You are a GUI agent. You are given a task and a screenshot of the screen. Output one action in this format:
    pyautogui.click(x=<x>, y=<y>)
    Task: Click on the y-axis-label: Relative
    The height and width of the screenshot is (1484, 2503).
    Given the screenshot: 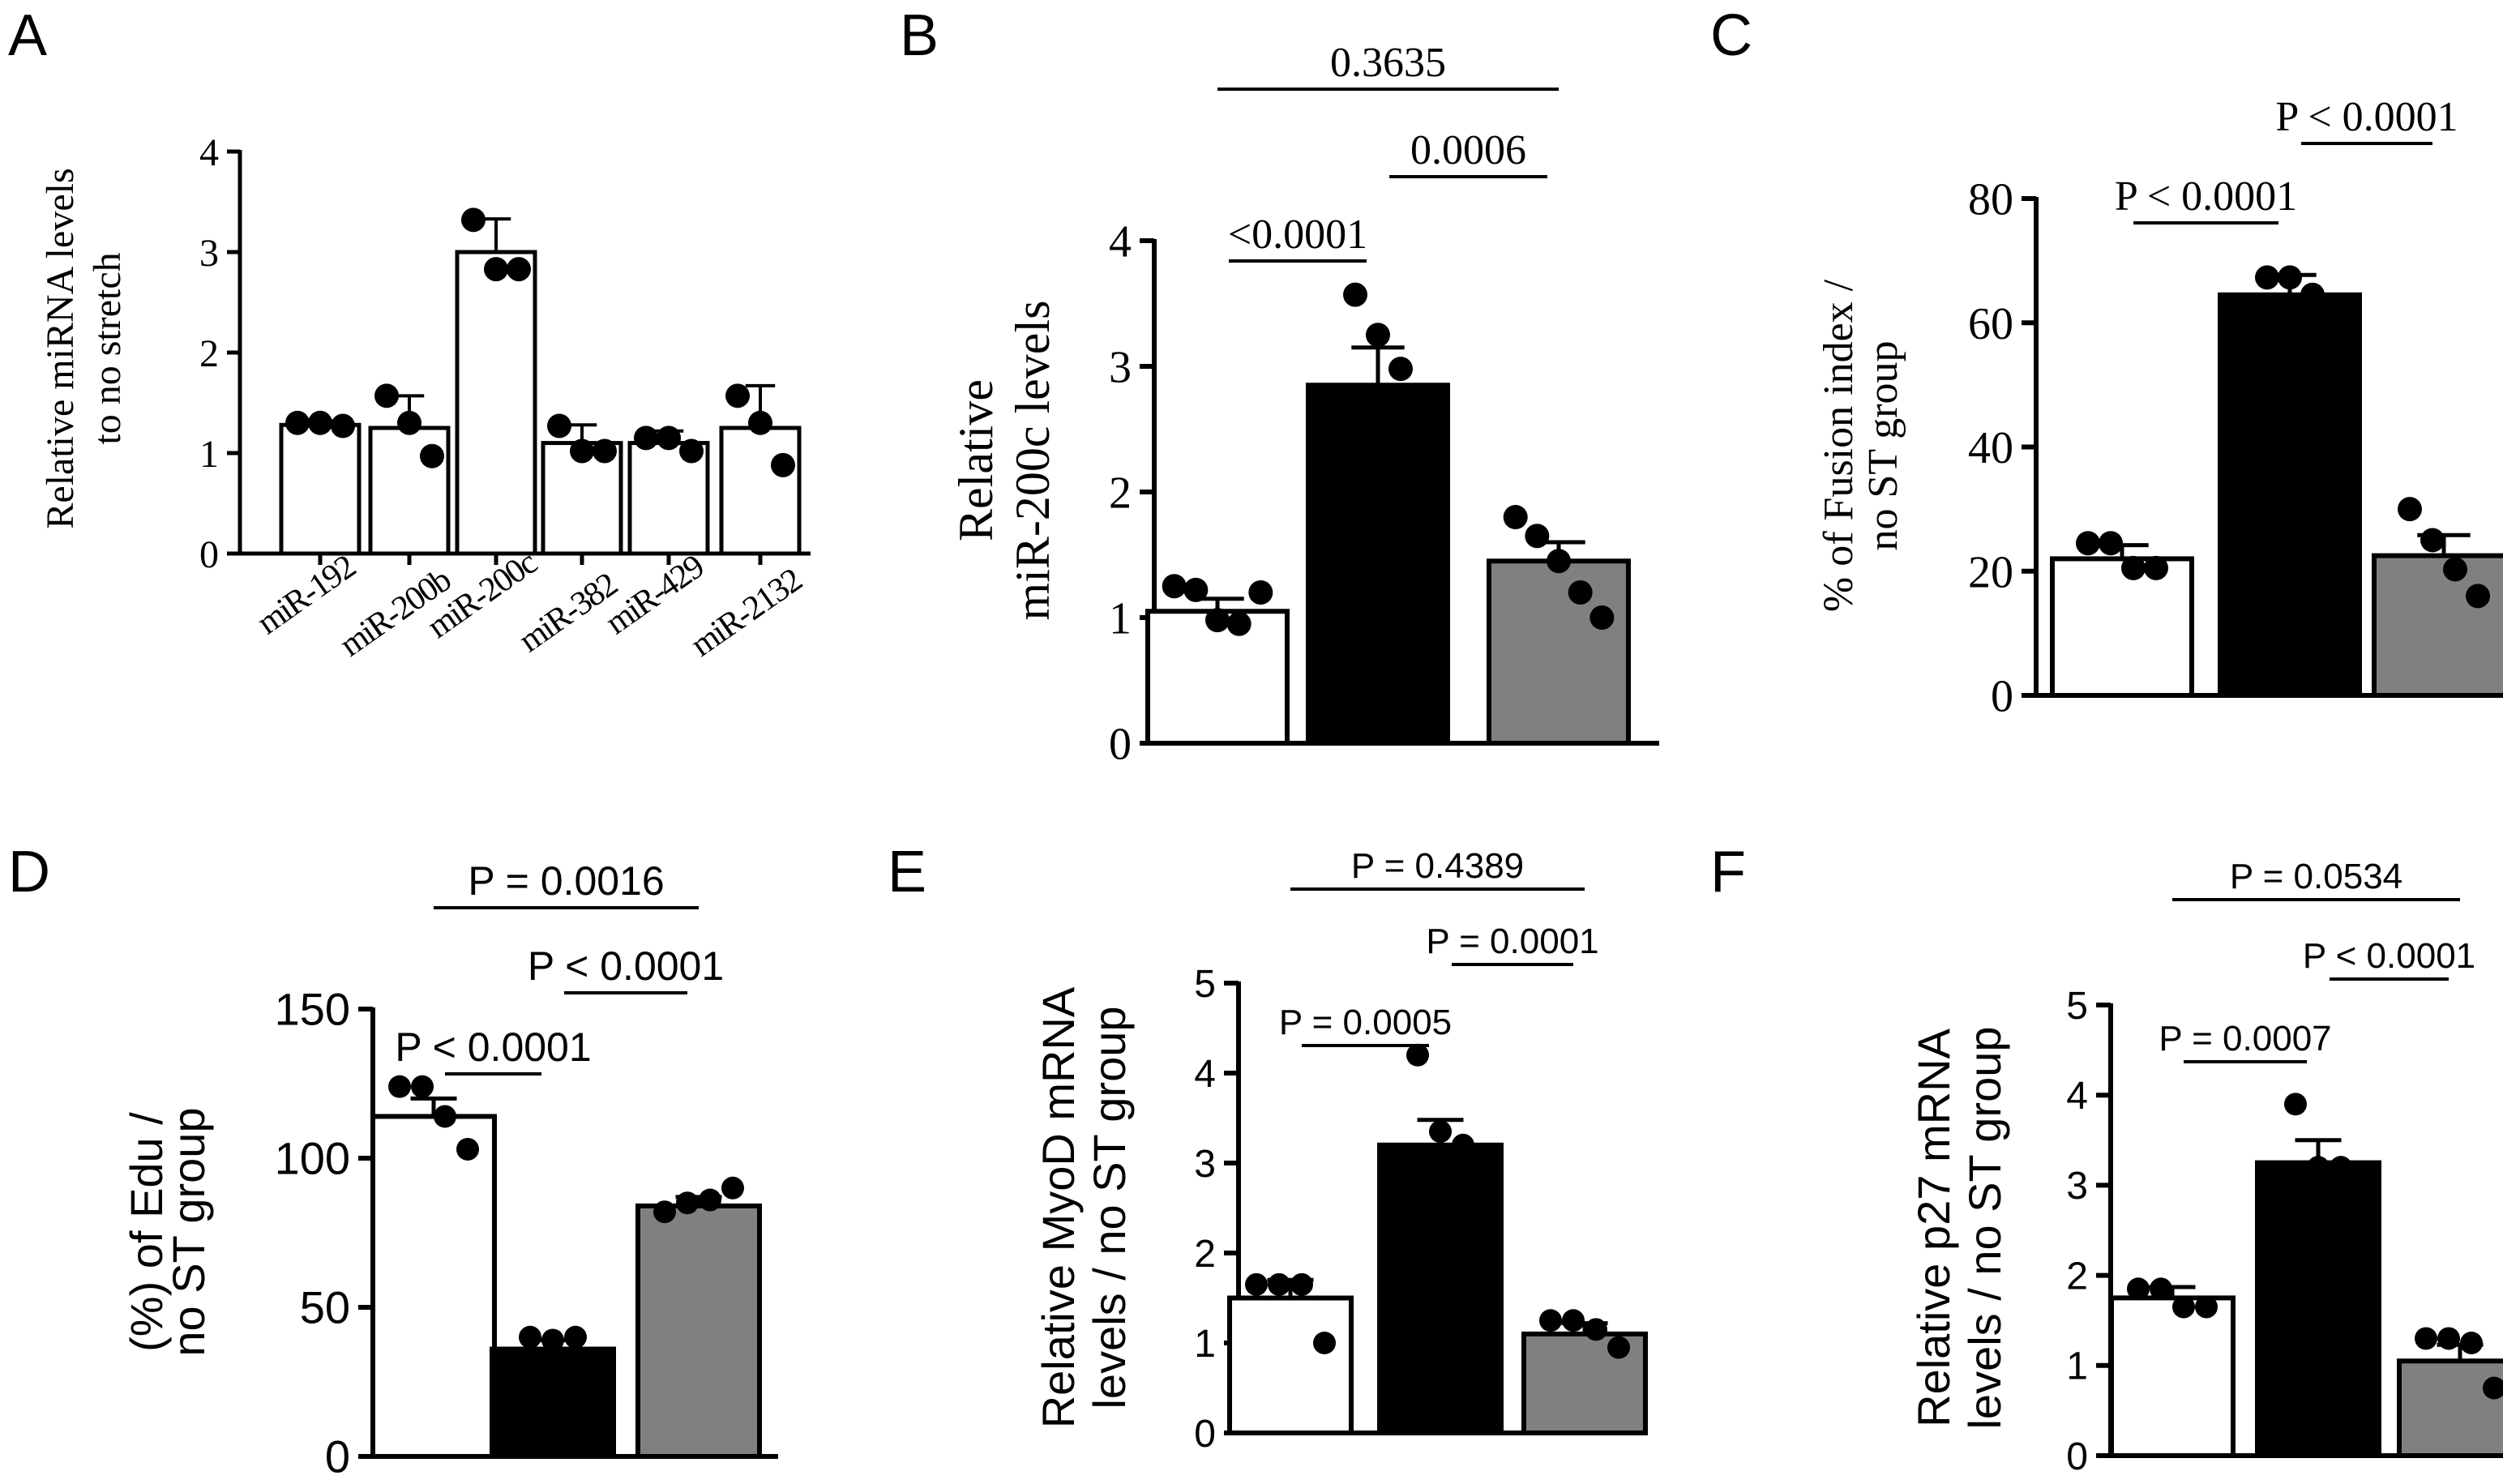 What is the action you would take?
    pyautogui.click(x=976, y=460)
    